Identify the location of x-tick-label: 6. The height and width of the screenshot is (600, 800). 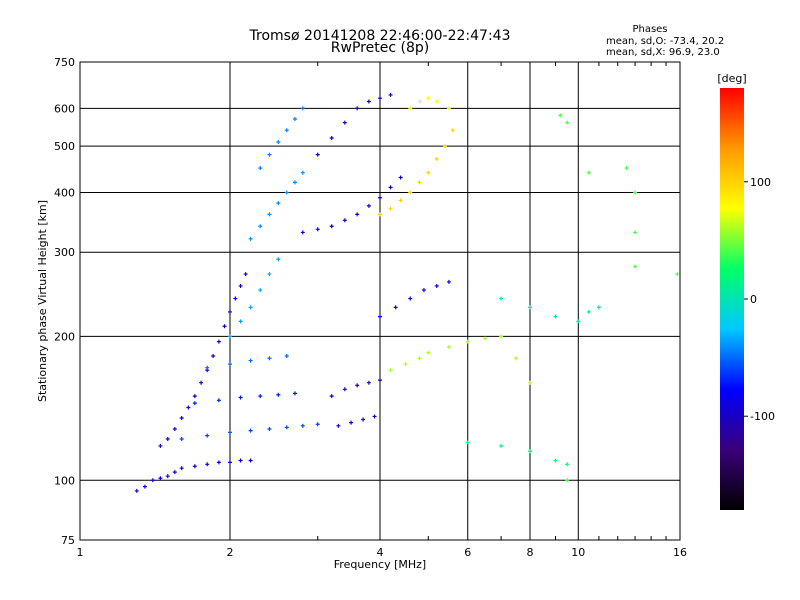
(467, 552).